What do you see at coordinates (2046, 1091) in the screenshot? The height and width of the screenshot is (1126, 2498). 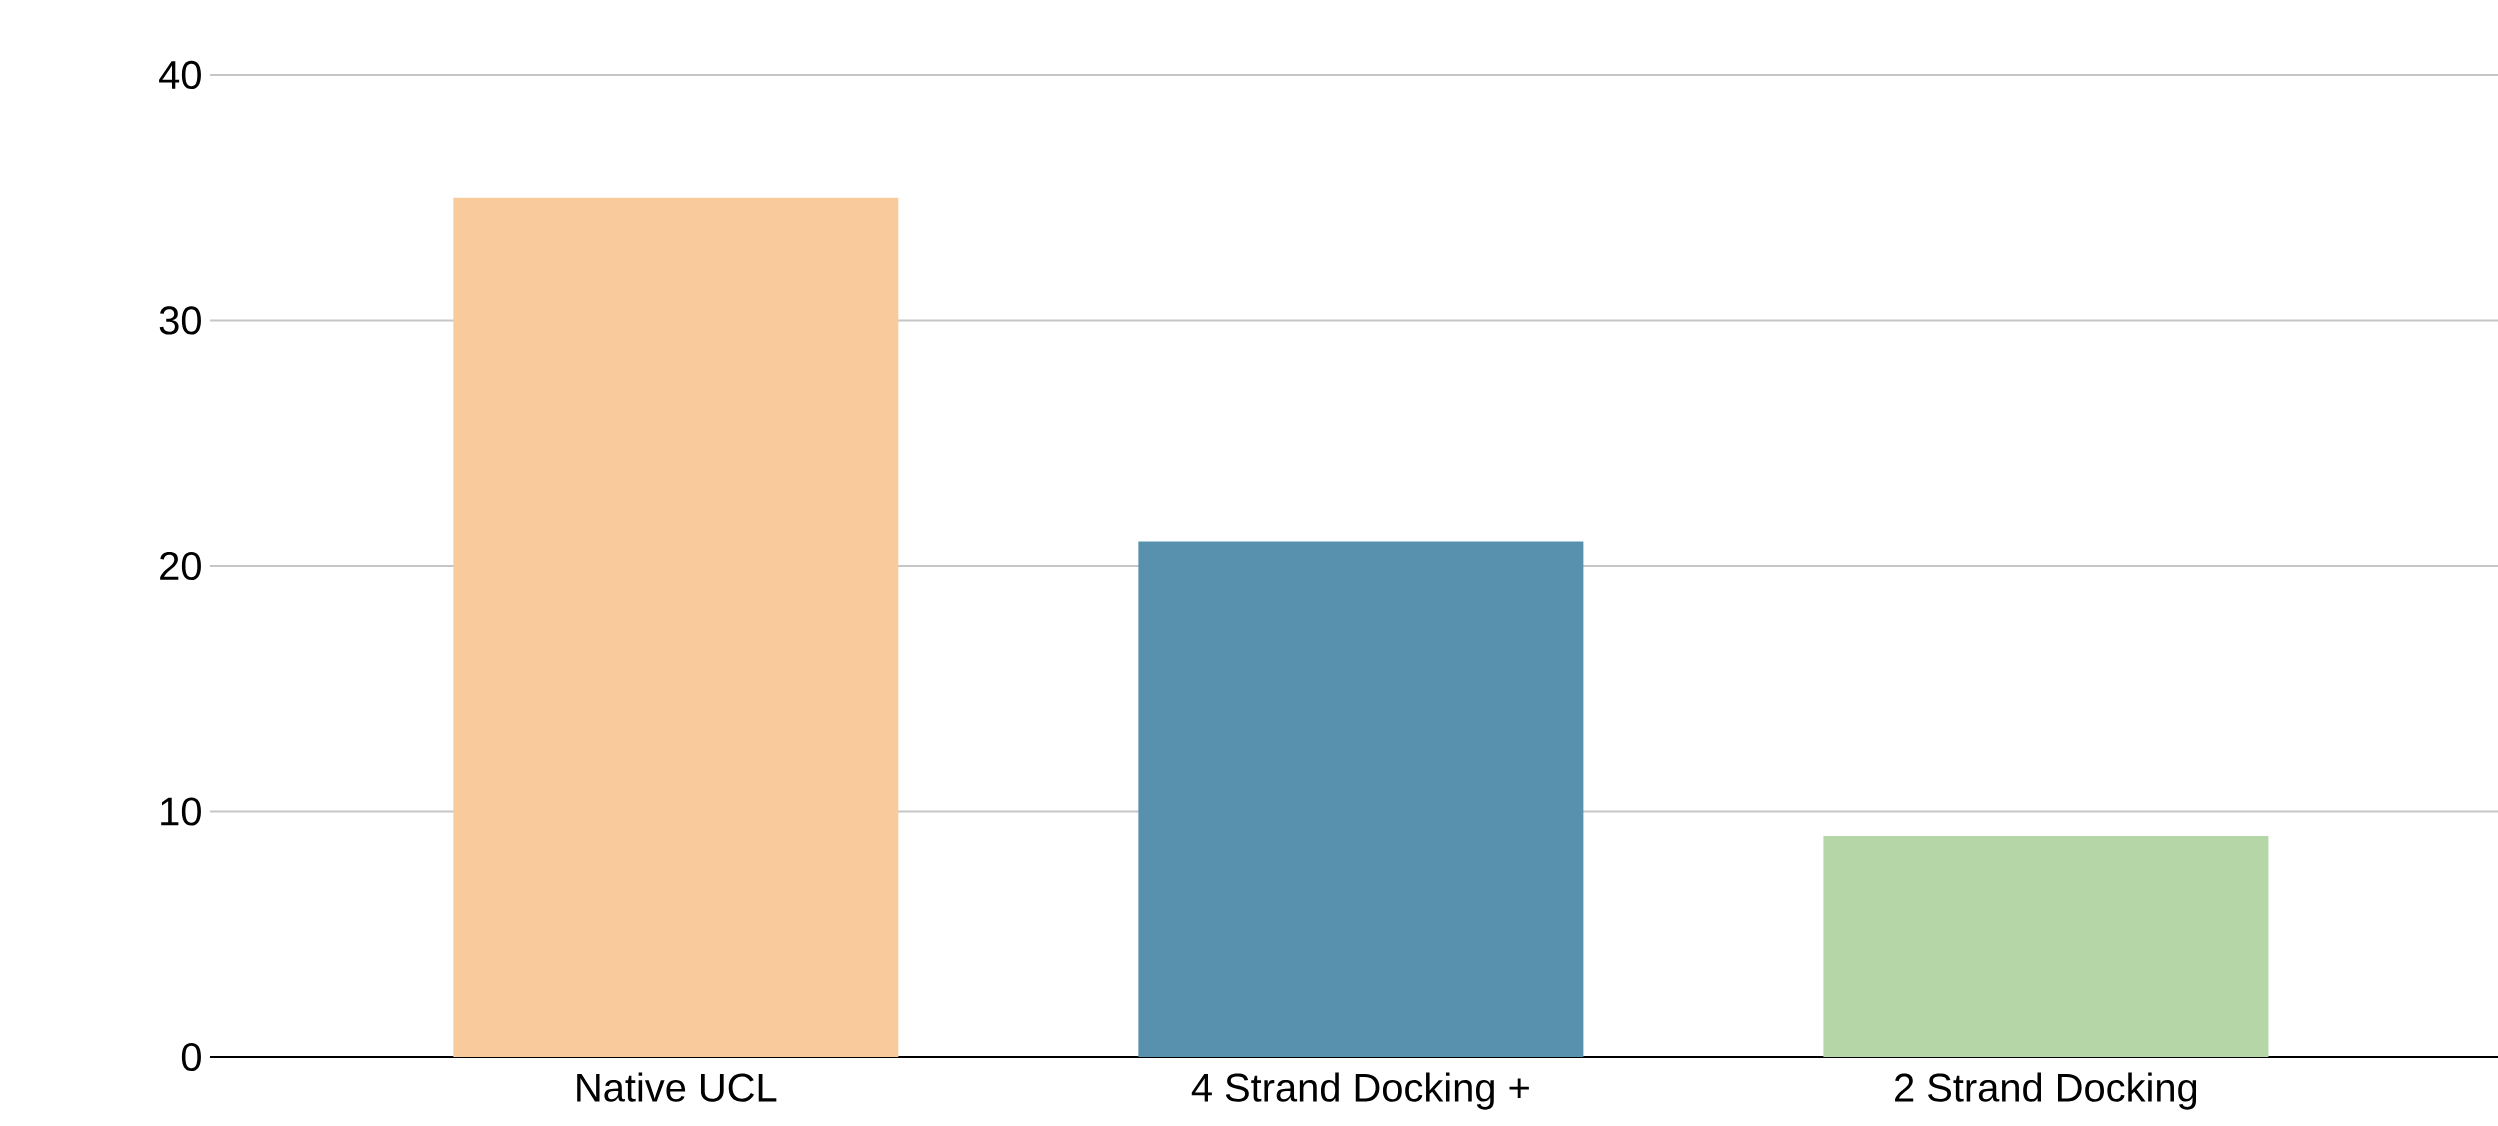 I see `x-tick-label: 2 Strand Docking` at bounding box center [2046, 1091].